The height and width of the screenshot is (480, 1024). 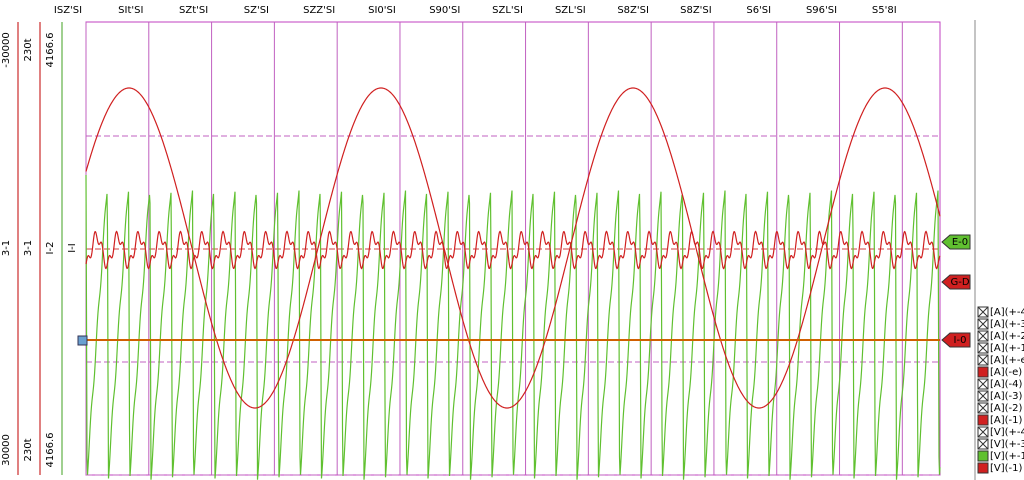 What do you see at coordinates (821, 10) in the screenshot?
I see `time-label: S96'SI` at bounding box center [821, 10].